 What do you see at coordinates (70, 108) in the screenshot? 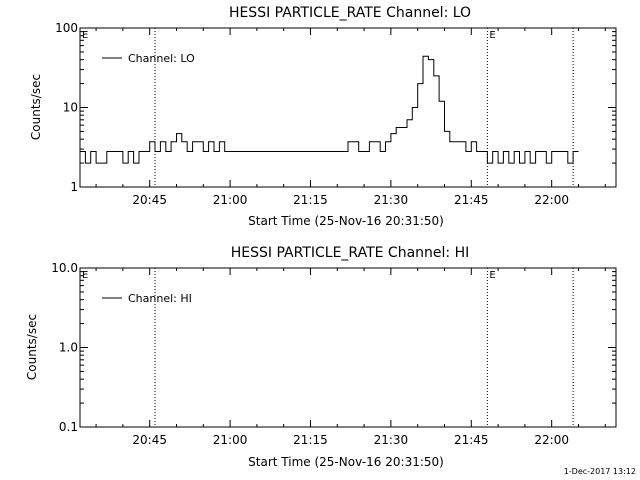
I see `y-tick-label: 10` at bounding box center [70, 108].